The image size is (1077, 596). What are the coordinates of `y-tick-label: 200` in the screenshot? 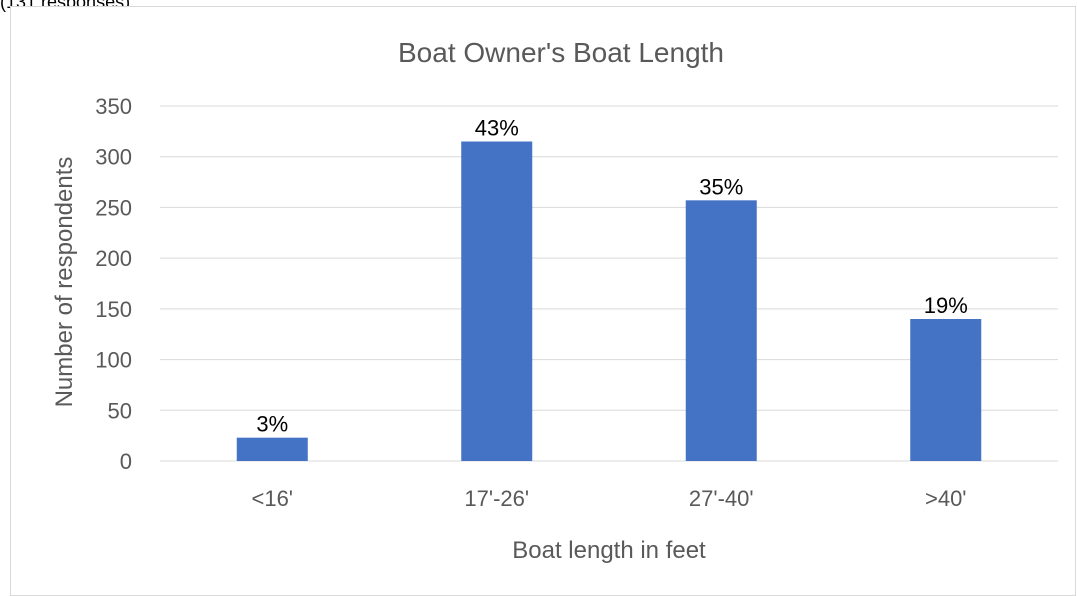 It's located at (113, 258).